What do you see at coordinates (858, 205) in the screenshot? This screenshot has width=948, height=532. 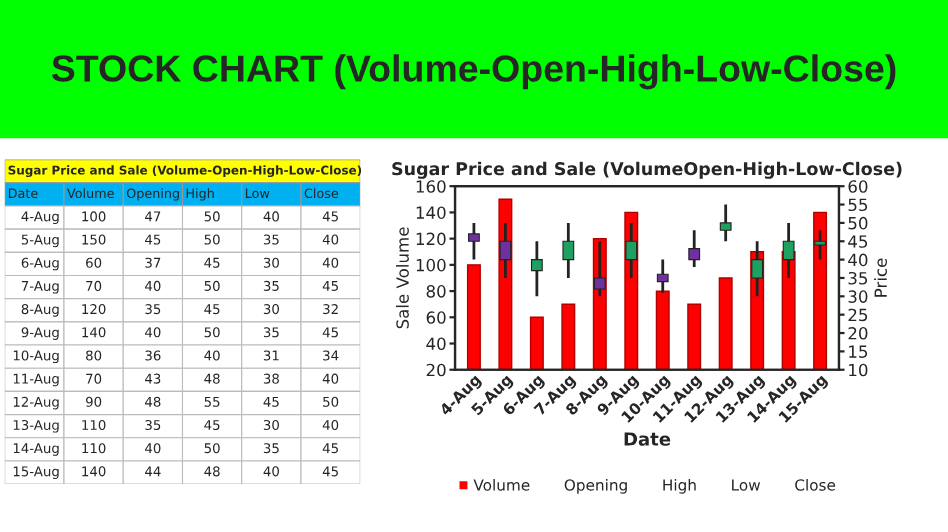 I see `y2-tick-label: 55` at bounding box center [858, 205].